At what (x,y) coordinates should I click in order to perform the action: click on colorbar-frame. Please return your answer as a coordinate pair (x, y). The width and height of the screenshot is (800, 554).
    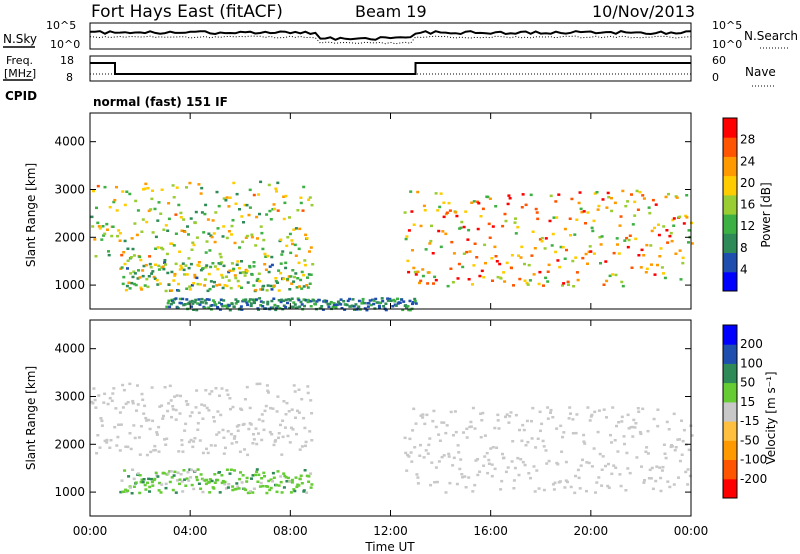
    Looking at the image, I should click on (730, 411).